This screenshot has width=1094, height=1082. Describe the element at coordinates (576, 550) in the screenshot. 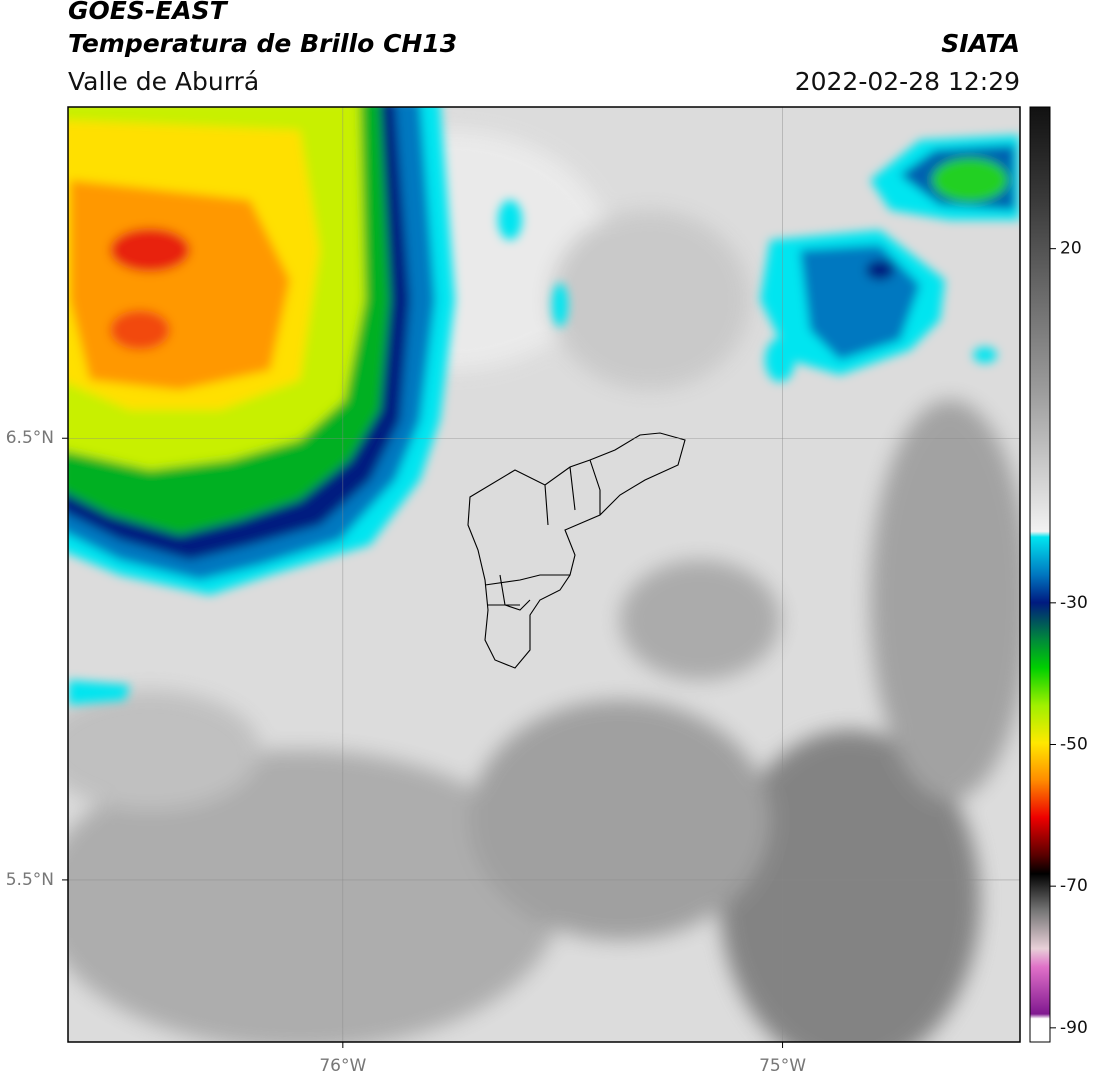

I see `region-outline` at that location.